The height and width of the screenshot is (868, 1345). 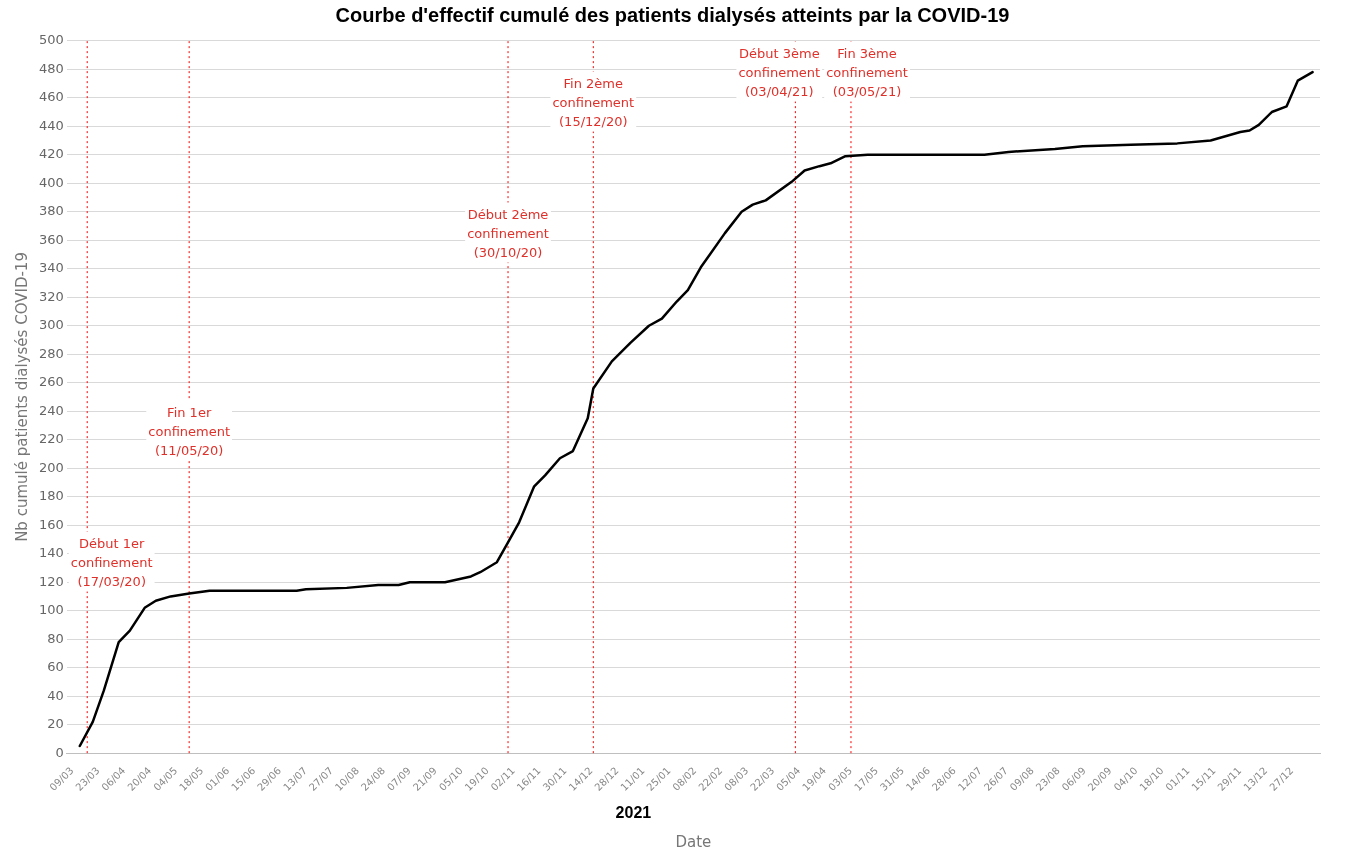 I want to click on y-tick-label: 420, so click(x=51, y=154).